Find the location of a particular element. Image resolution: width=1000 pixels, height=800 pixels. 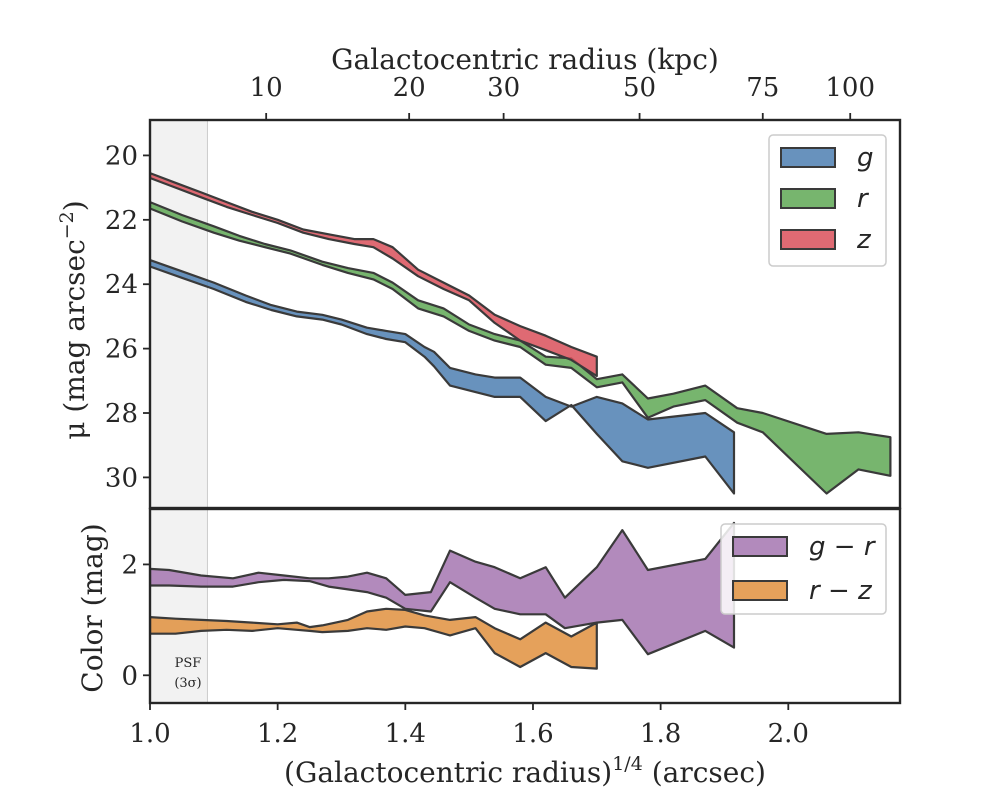

y-tick-label: 28 is located at coordinates (121, 414).